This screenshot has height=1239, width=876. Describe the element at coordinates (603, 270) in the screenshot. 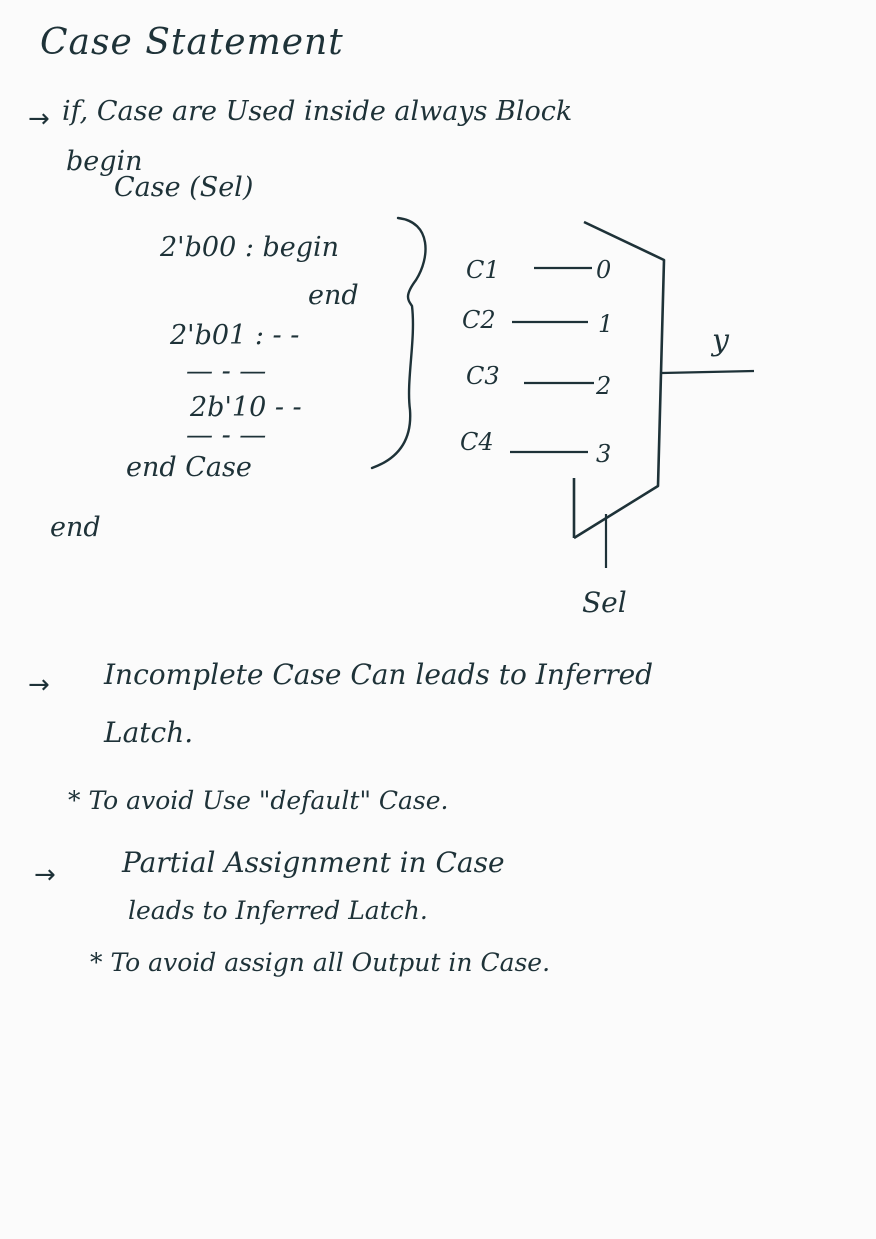

I see `port-label-0: 0` at that location.